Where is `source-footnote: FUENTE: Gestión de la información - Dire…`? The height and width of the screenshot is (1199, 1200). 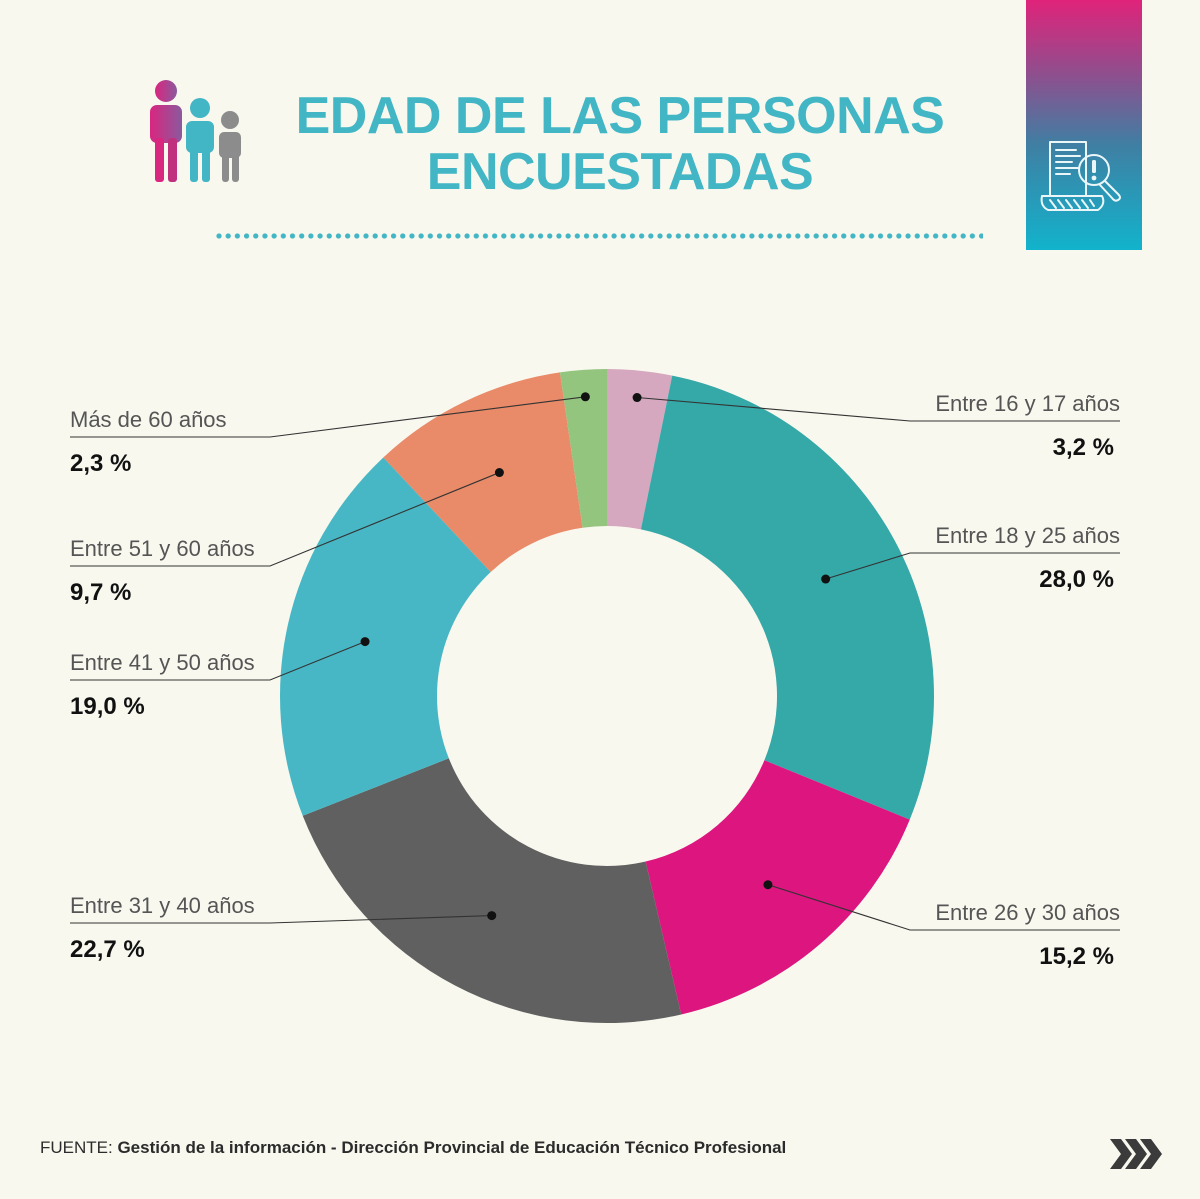 source-footnote: FUENTE: Gestión de la información - Dire… is located at coordinates (413, 1148).